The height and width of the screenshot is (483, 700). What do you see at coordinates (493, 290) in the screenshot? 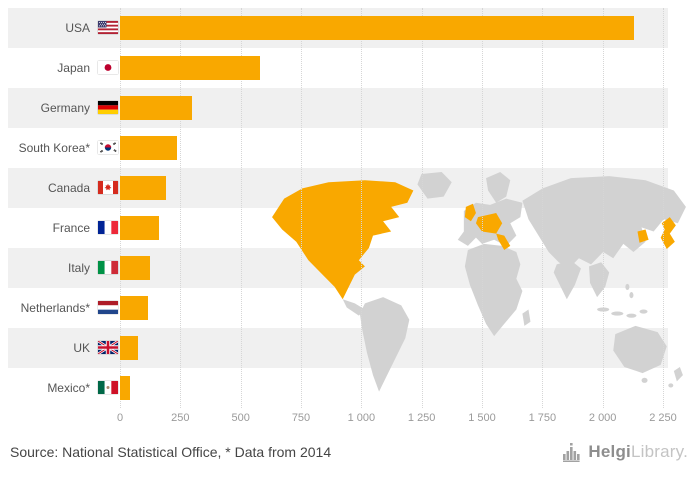
I see `map-africa` at bounding box center [493, 290].